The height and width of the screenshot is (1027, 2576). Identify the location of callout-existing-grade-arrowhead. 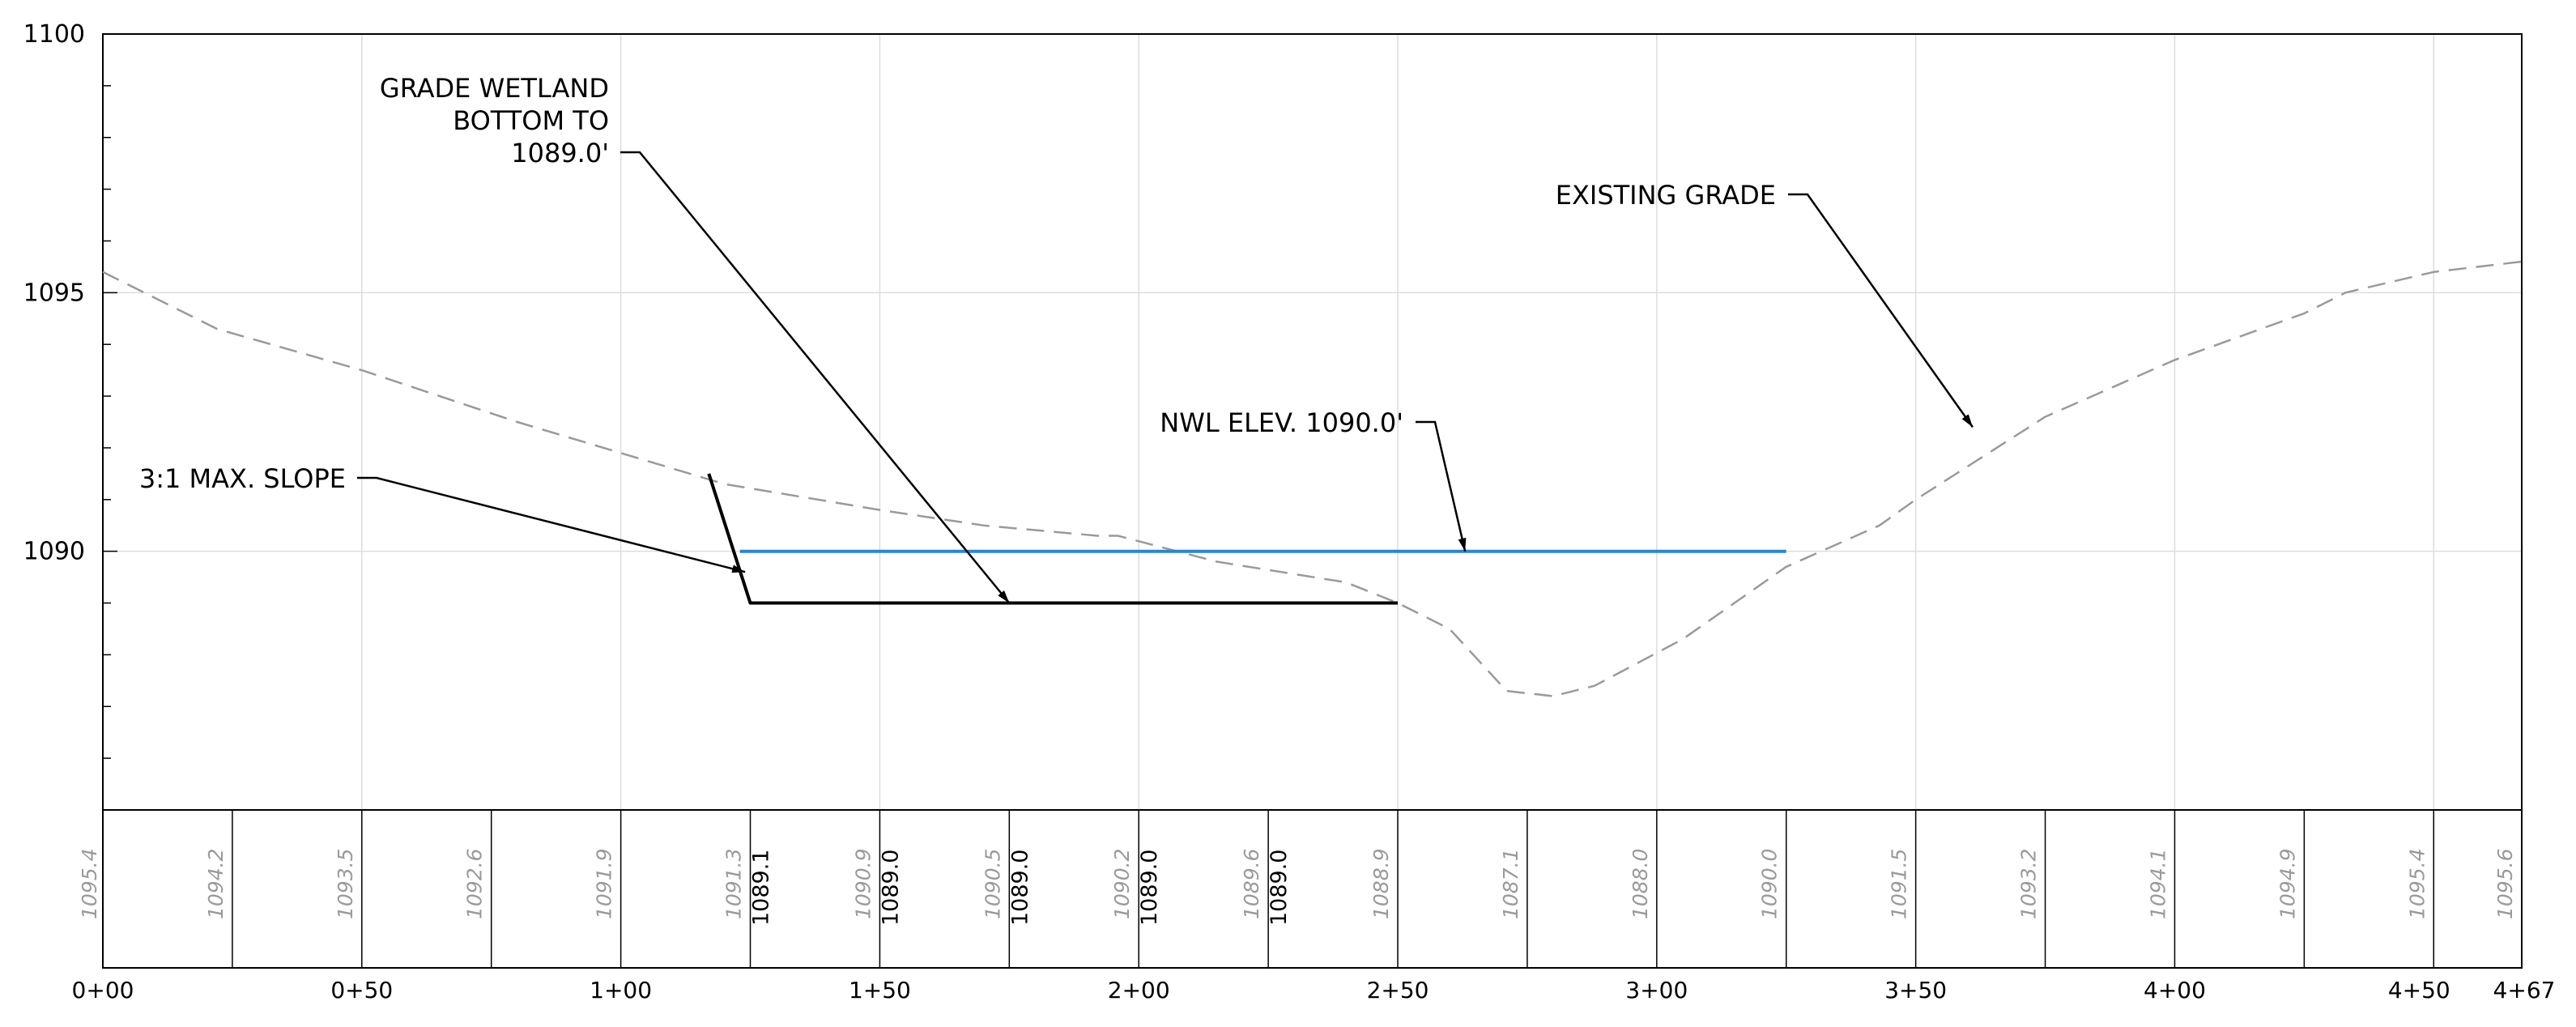
(1967, 421).